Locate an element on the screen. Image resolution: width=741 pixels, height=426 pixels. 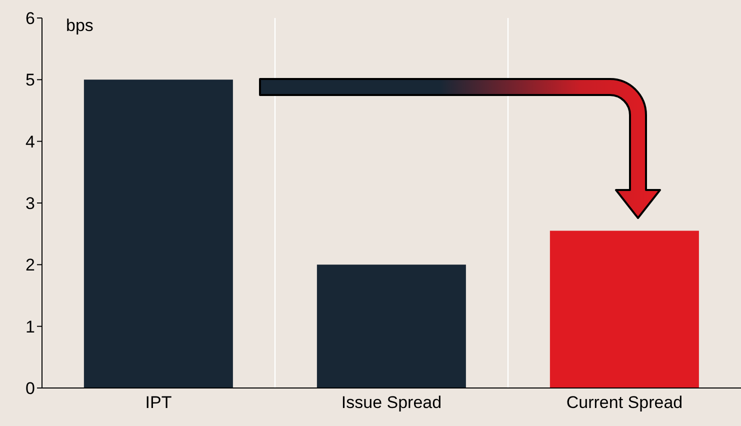
x-tick-label: IPT is located at coordinates (158, 402).